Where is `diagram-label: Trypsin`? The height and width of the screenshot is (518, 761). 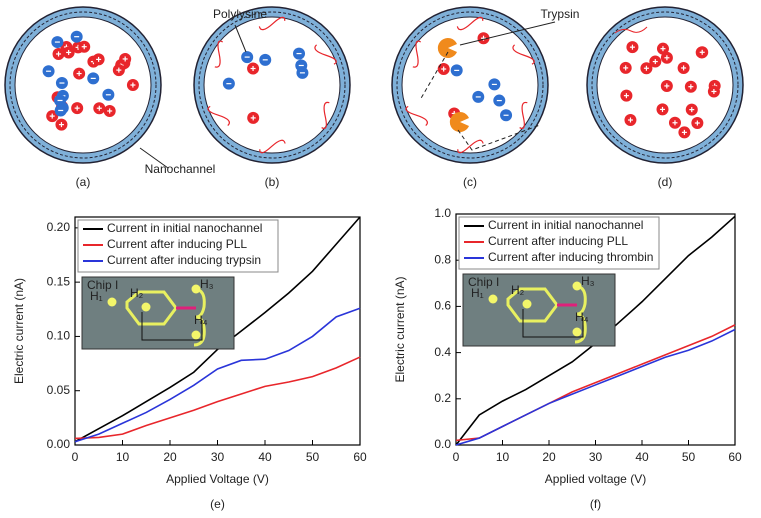
diagram-label: Trypsin is located at coordinates (560, 14).